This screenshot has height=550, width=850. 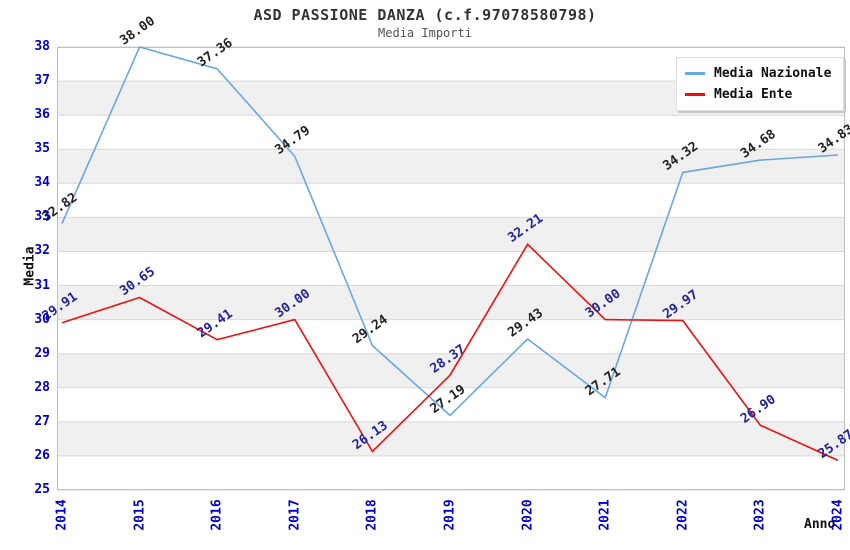 I want to click on y-tick-label: 36, so click(x=42, y=115).